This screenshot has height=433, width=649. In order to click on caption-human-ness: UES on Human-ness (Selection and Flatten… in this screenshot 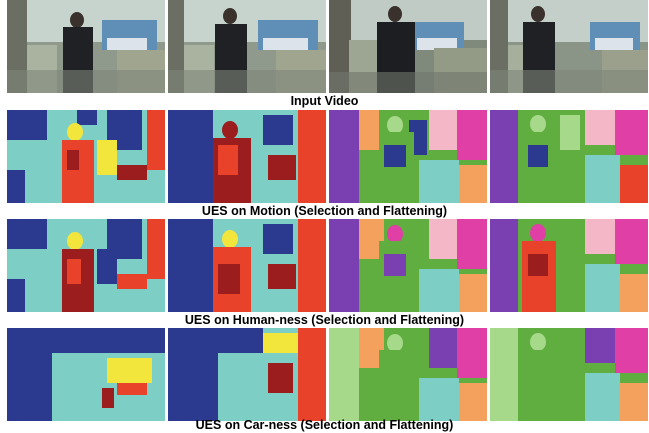, I will do `click(324, 320)`.